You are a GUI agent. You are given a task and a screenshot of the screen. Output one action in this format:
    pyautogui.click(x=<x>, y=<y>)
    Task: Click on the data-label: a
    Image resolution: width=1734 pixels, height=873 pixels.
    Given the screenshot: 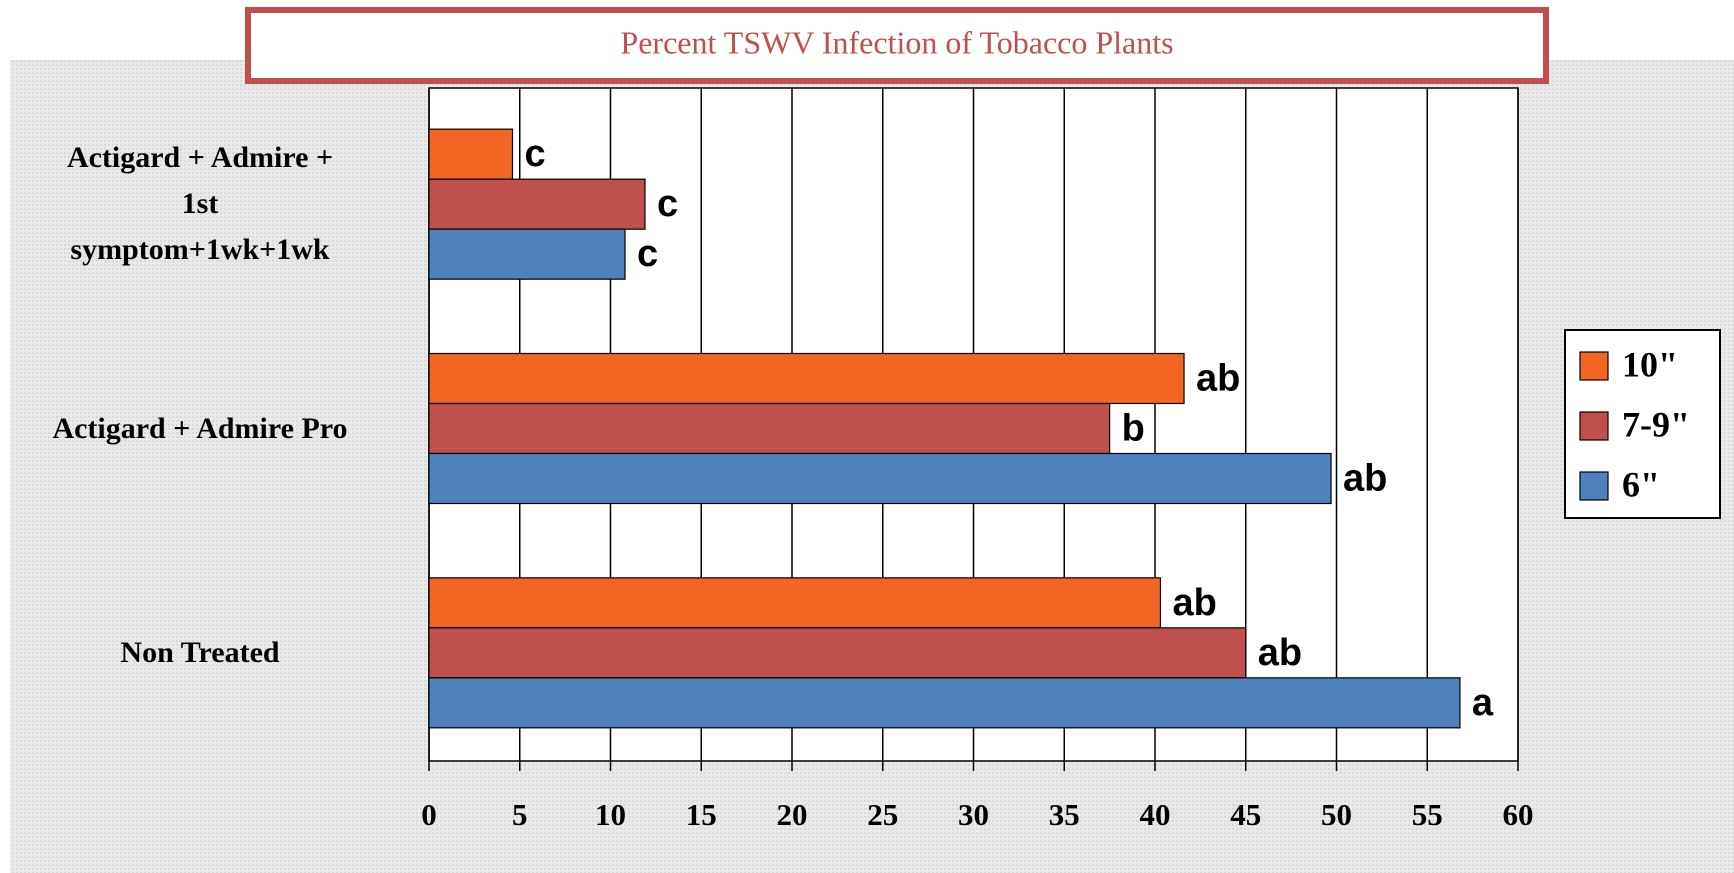 What is the action you would take?
    pyautogui.click(x=1483, y=703)
    